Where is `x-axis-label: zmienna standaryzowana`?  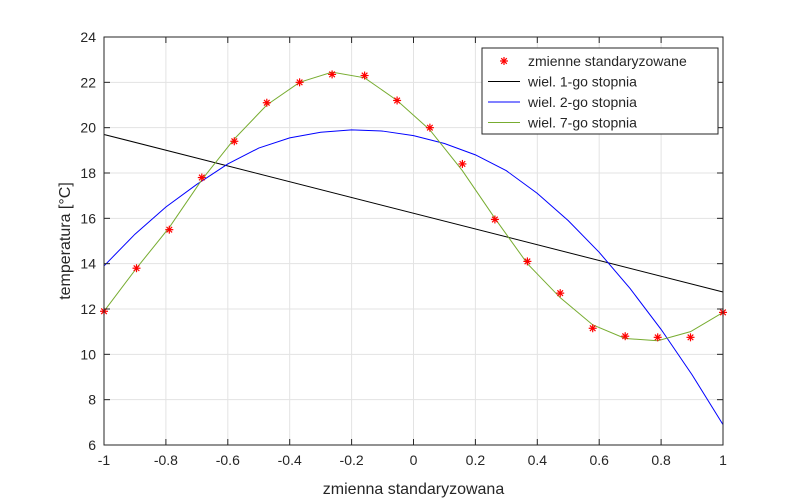
x-axis-label: zmienna standaryzowana is located at coordinates (414, 489).